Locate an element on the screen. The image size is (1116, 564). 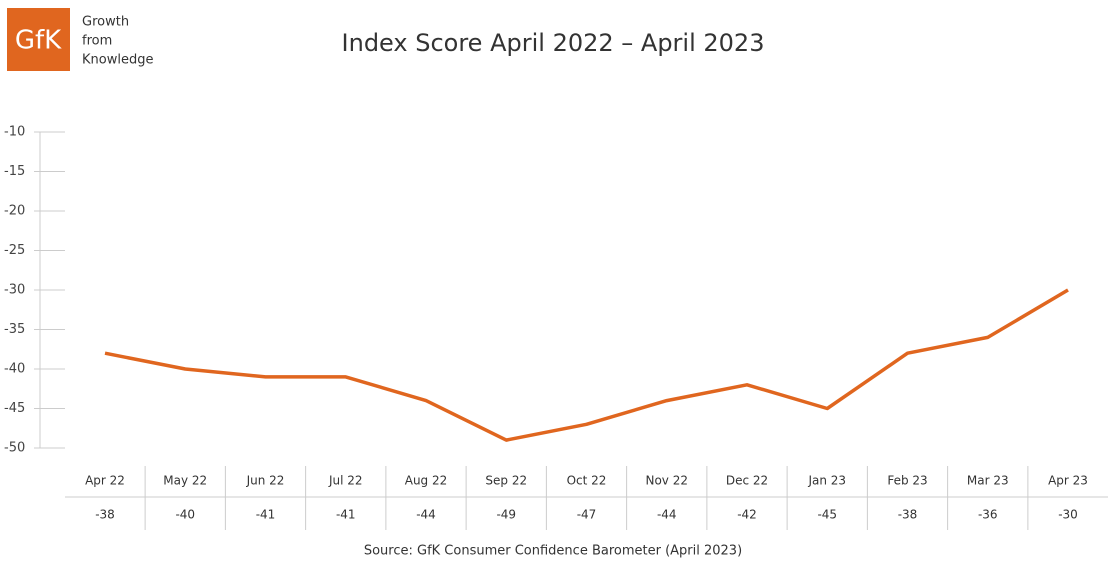
logo-tagline: Growth is located at coordinates (105, 22).